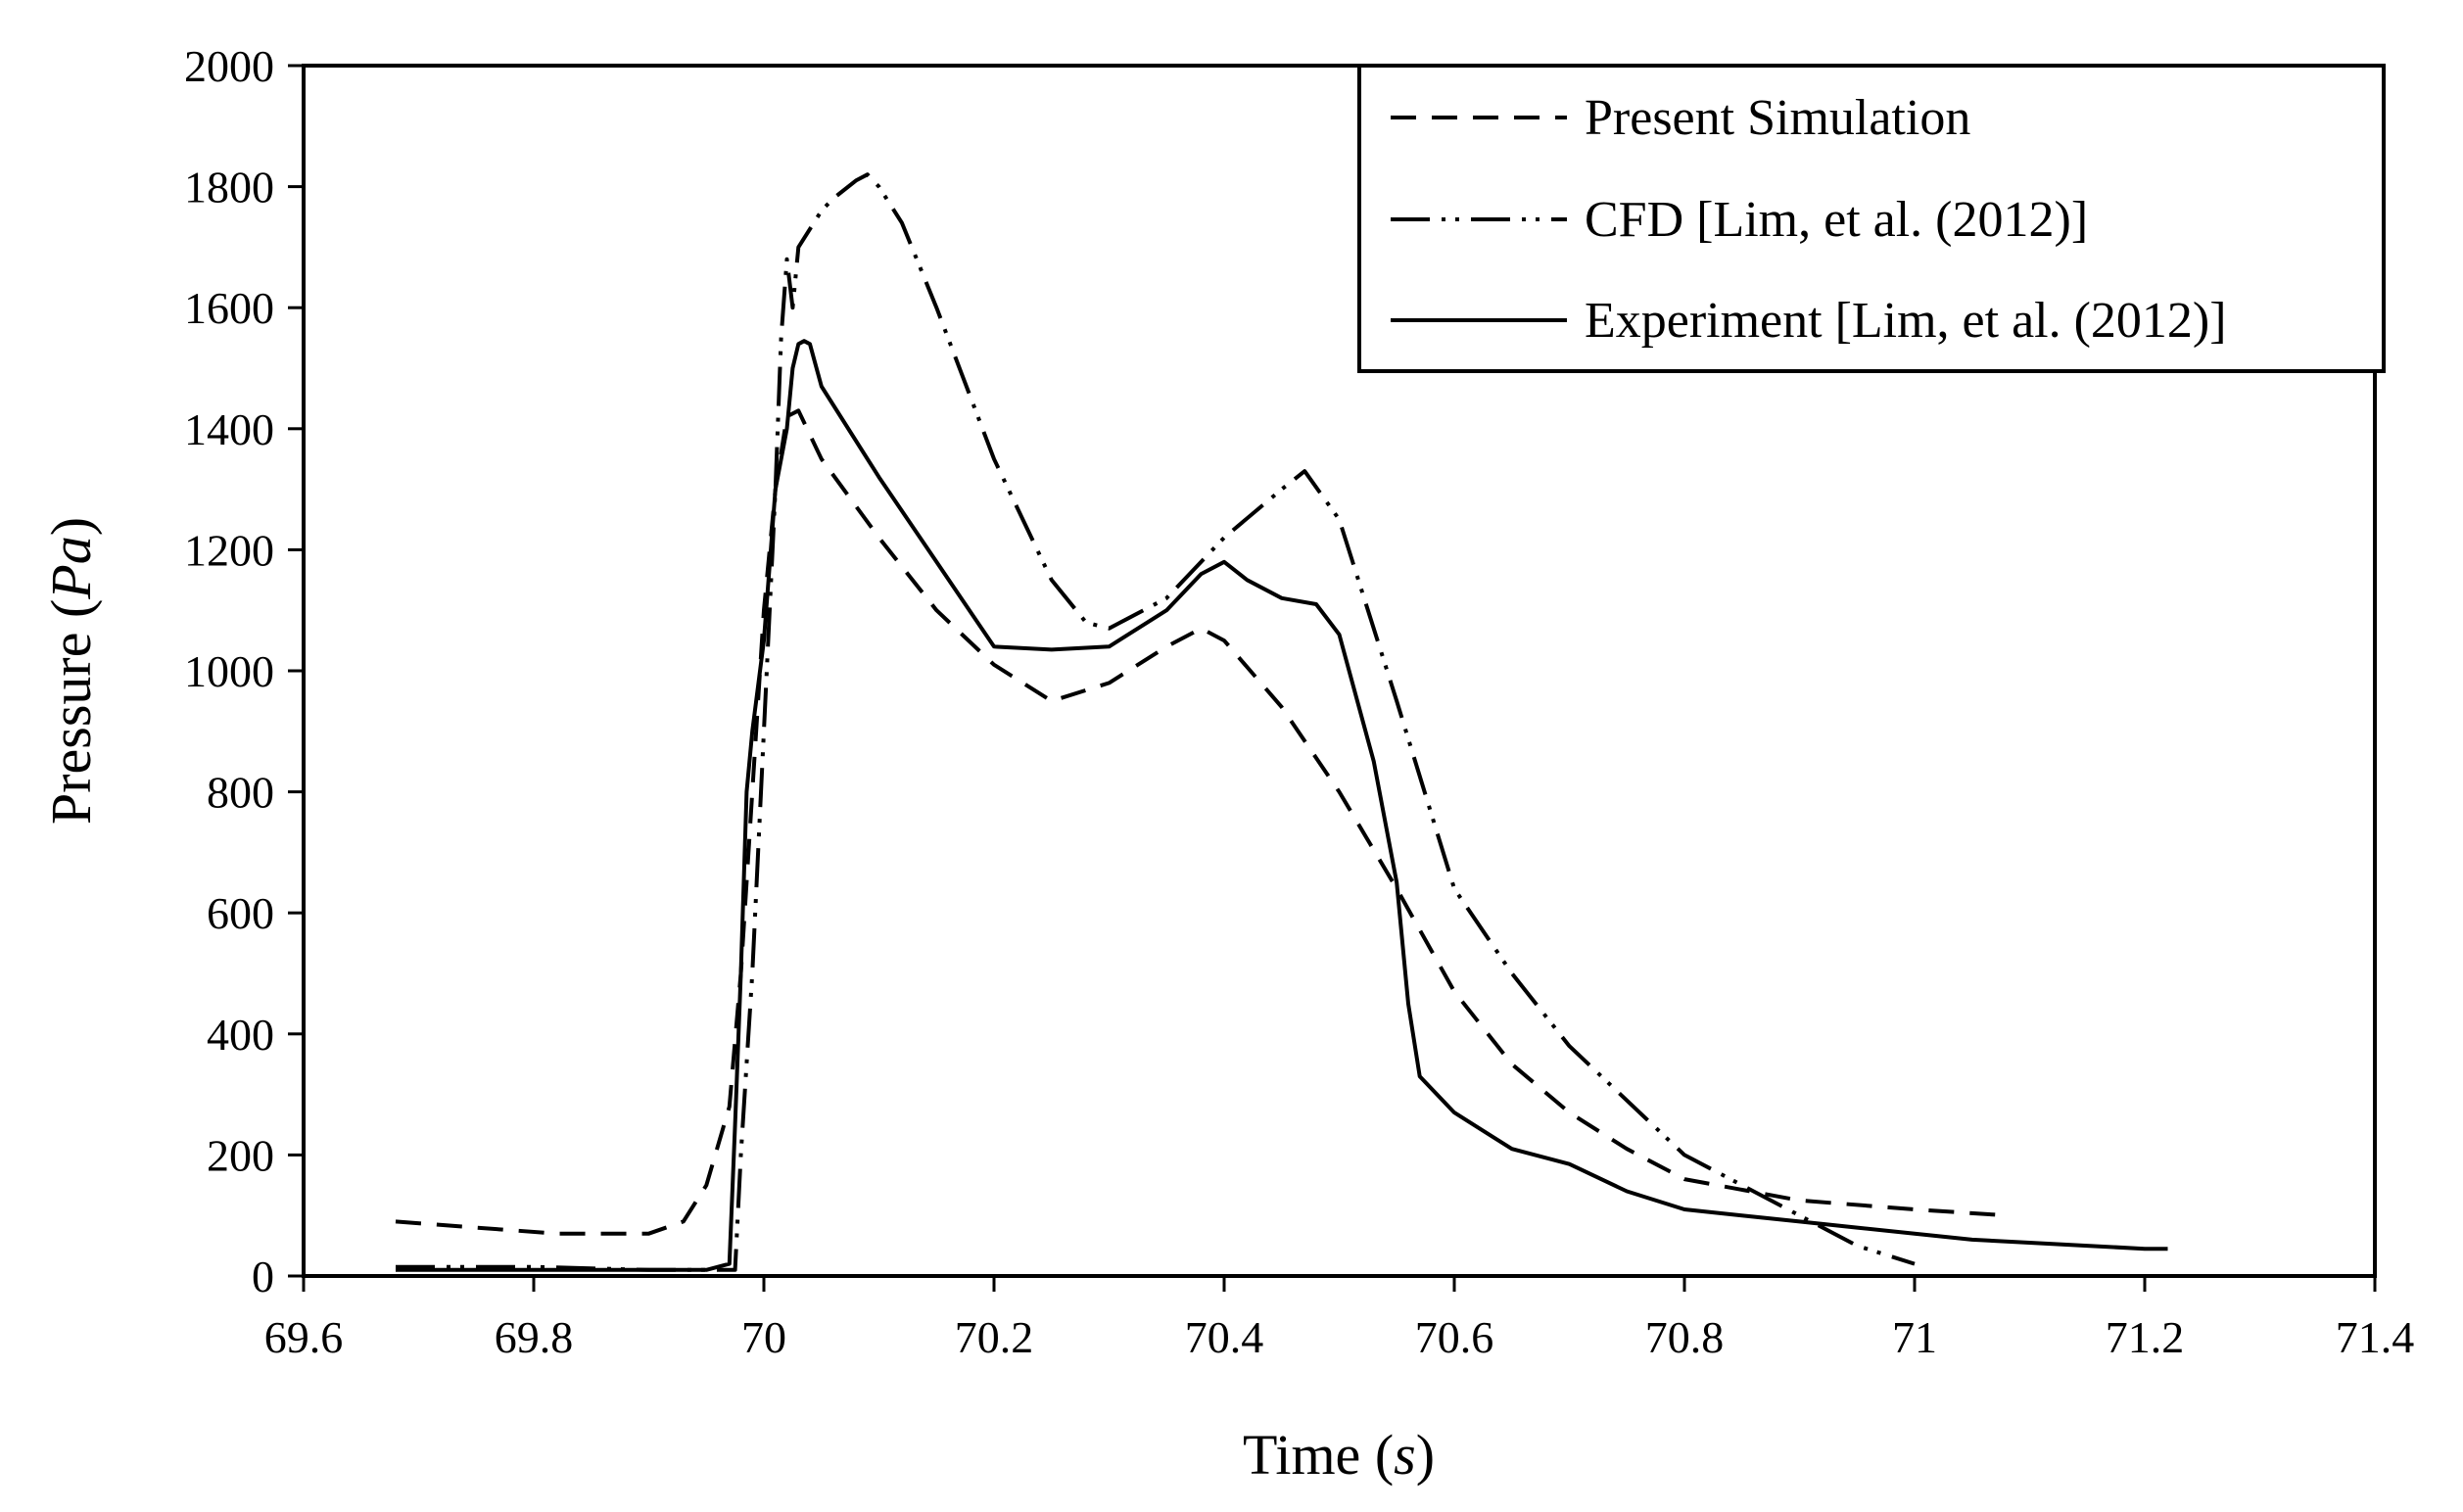 The width and height of the screenshot is (2463, 1512). What do you see at coordinates (71, 567) in the screenshot?
I see `y-axis-title-unit: Pa` at bounding box center [71, 567].